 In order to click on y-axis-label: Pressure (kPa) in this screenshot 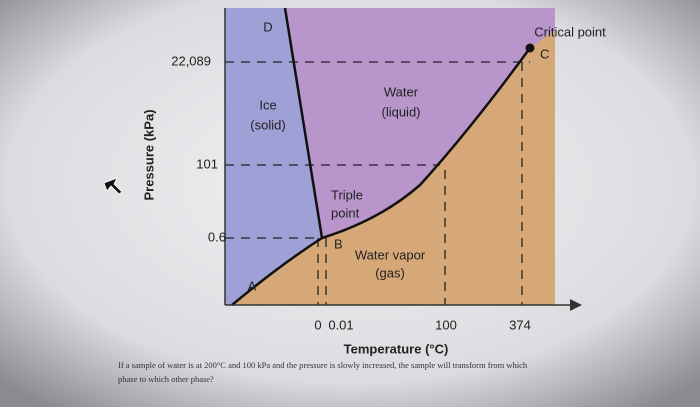, I will do `click(148, 154)`.